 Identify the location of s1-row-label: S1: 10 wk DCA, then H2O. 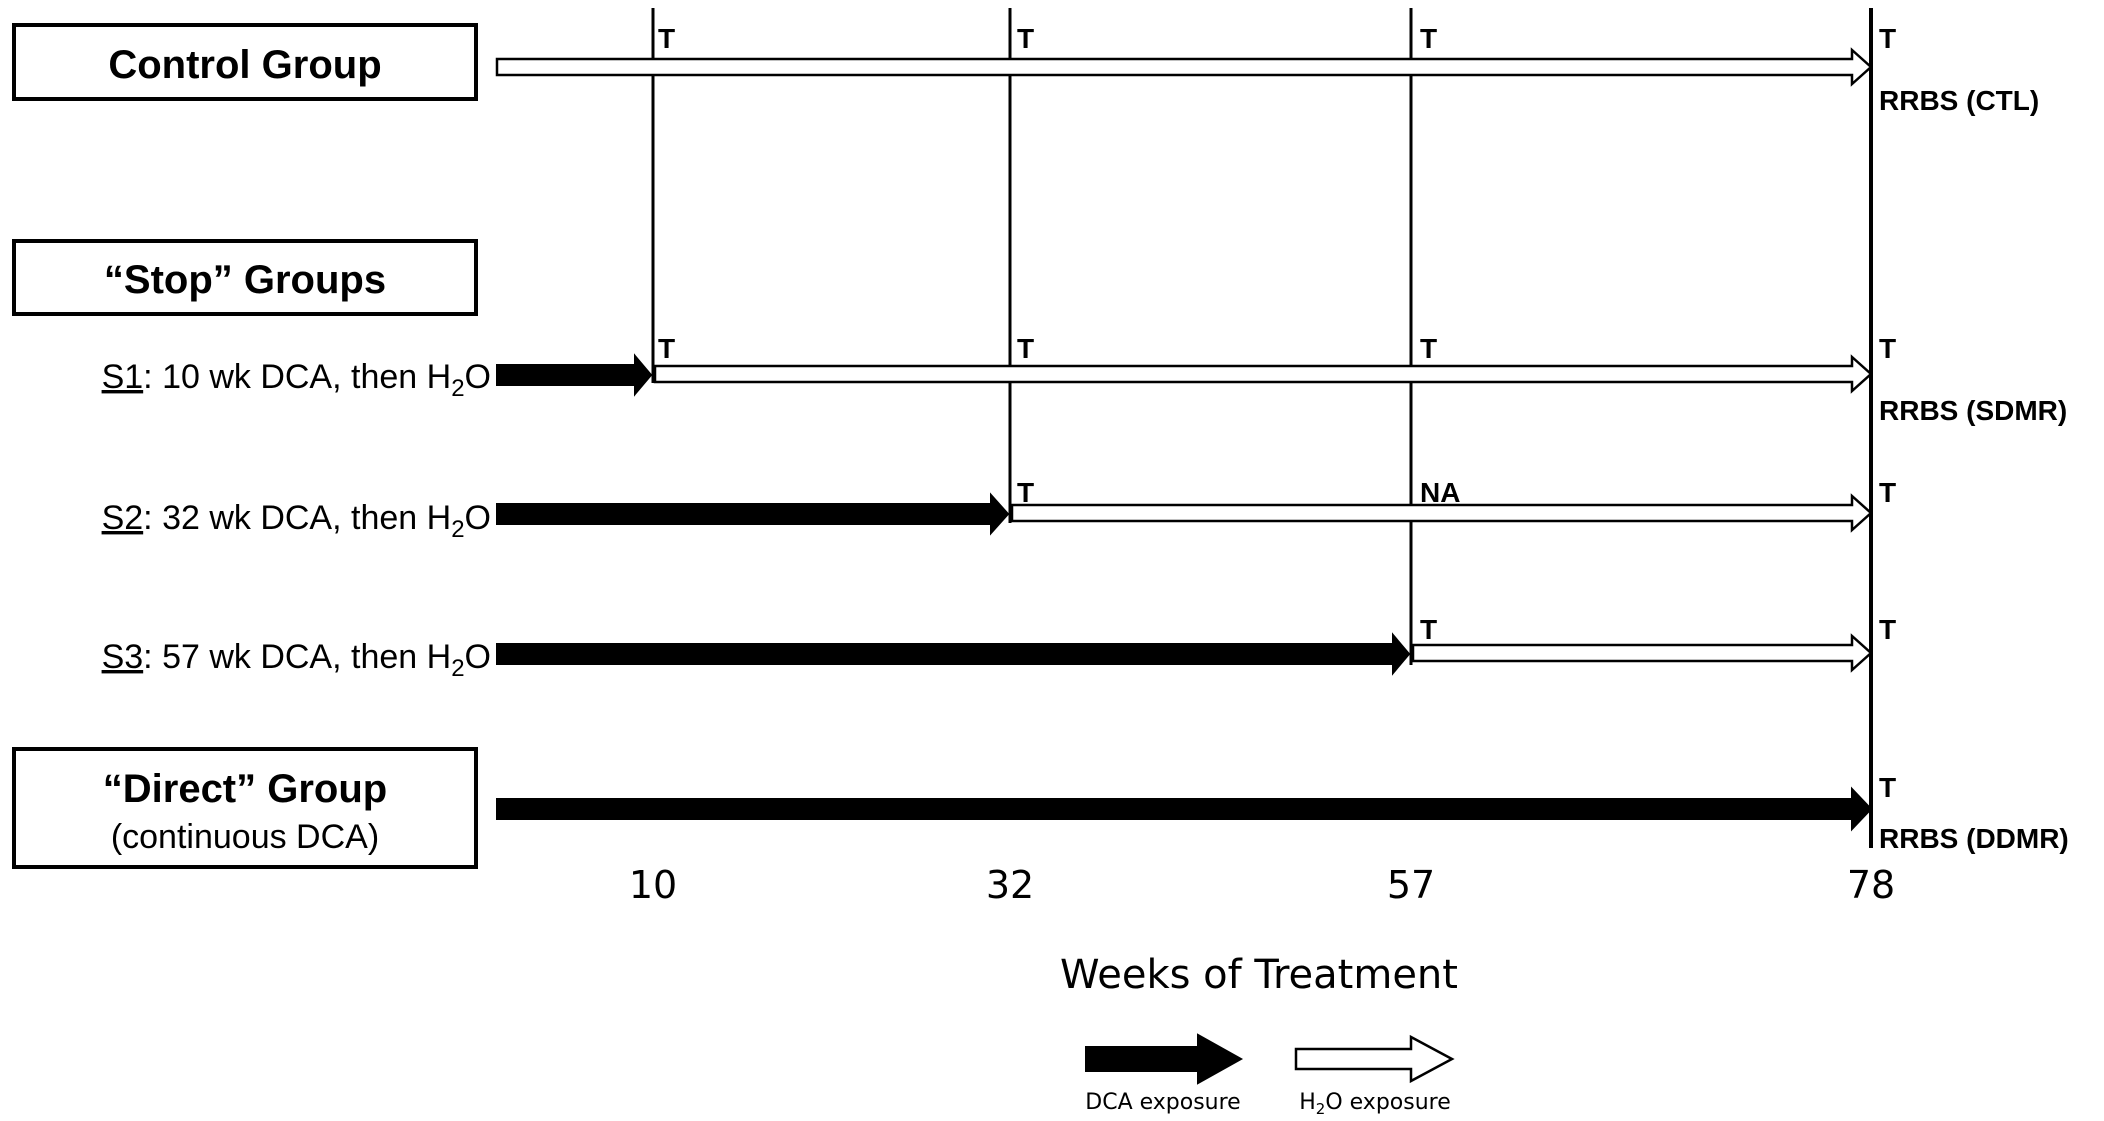
(296, 380).